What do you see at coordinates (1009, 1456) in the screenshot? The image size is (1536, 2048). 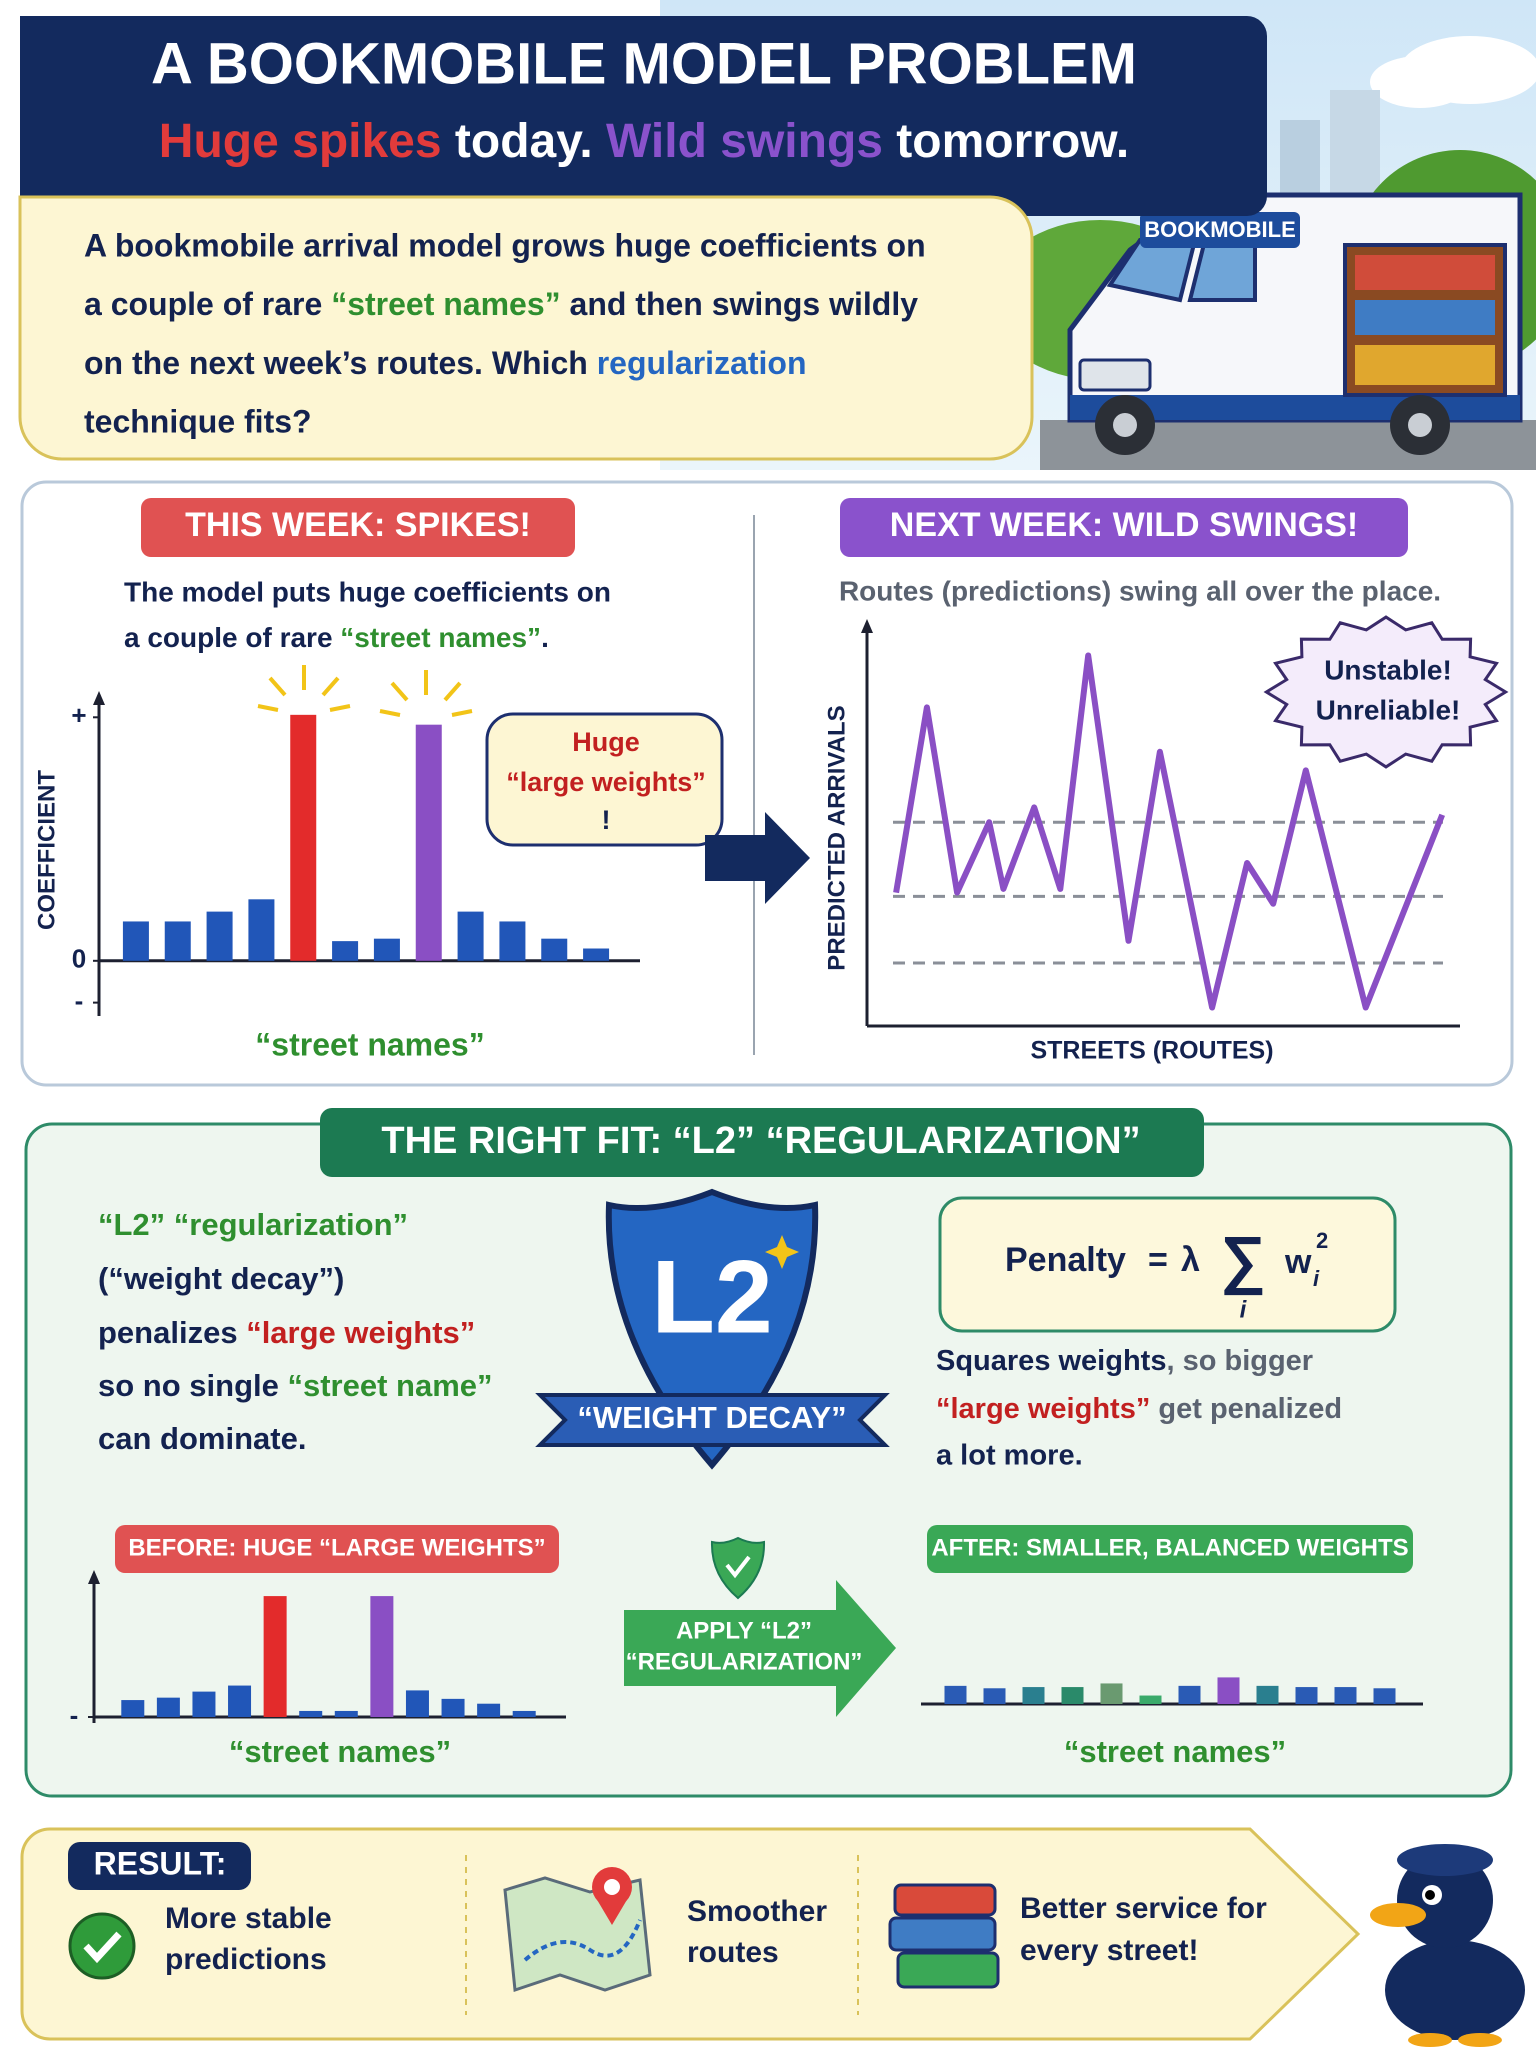 I see `note-line: a lot more.` at bounding box center [1009, 1456].